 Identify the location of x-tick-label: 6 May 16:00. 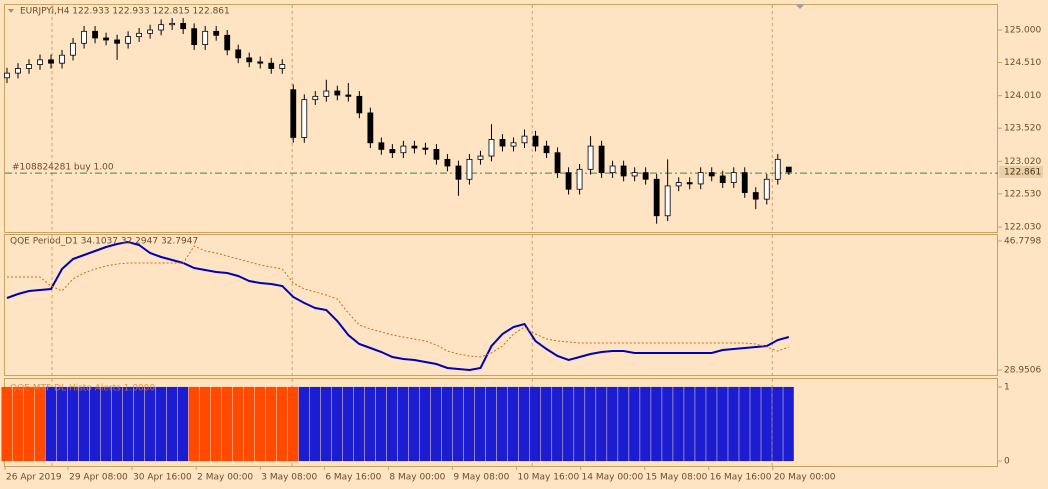
(353, 478).